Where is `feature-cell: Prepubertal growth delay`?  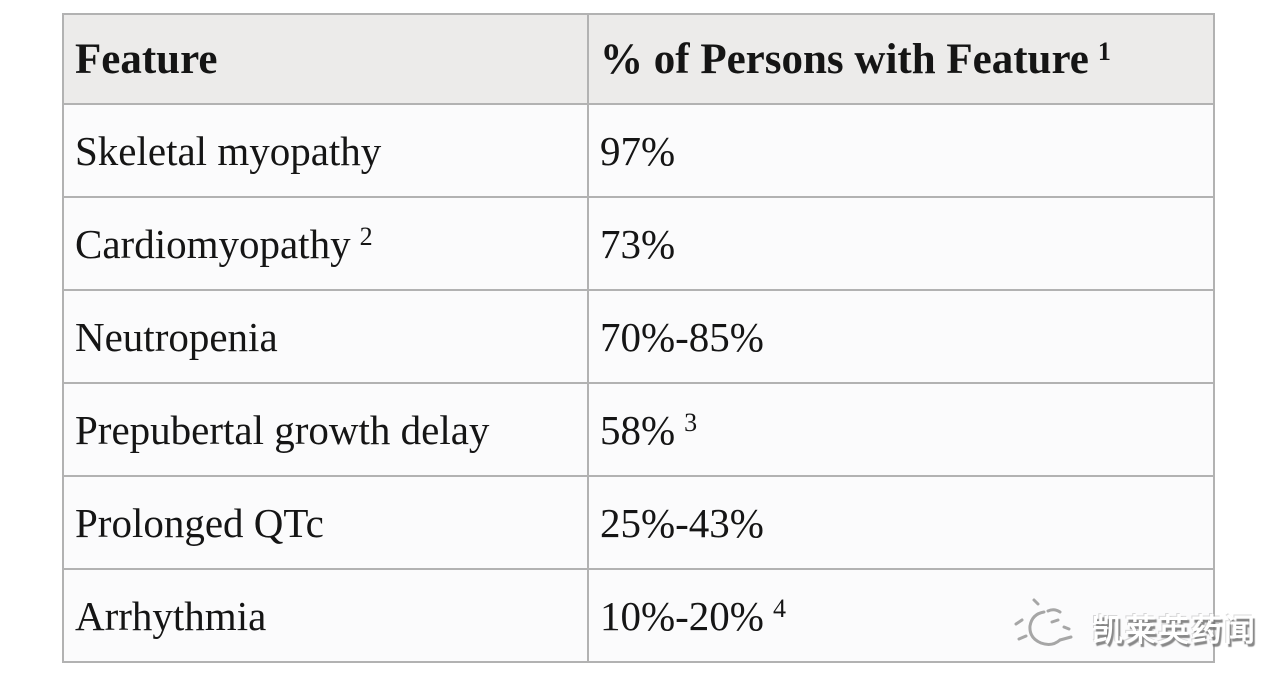 feature-cell: Prepubertal growth delay is located at coordinates (325, 429).